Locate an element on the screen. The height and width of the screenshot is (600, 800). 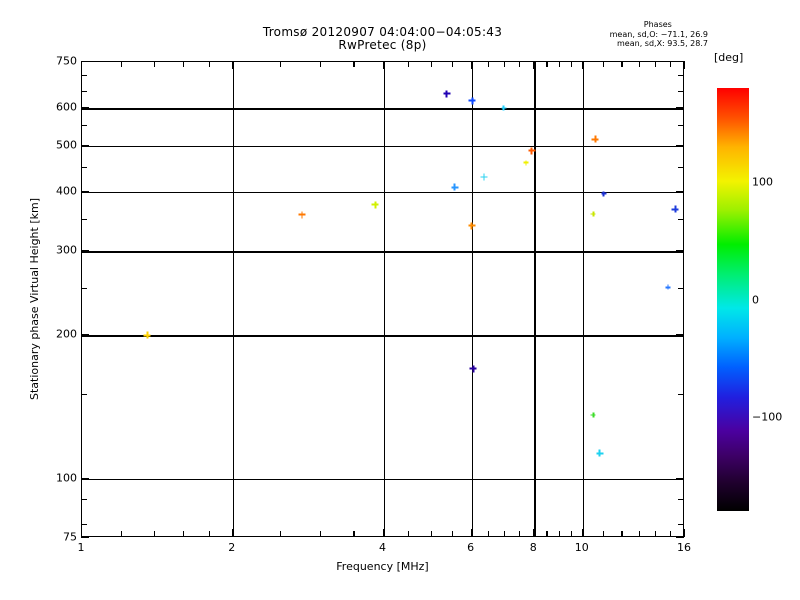
y-tick-label: 200 is located at coordinates (66, 334).